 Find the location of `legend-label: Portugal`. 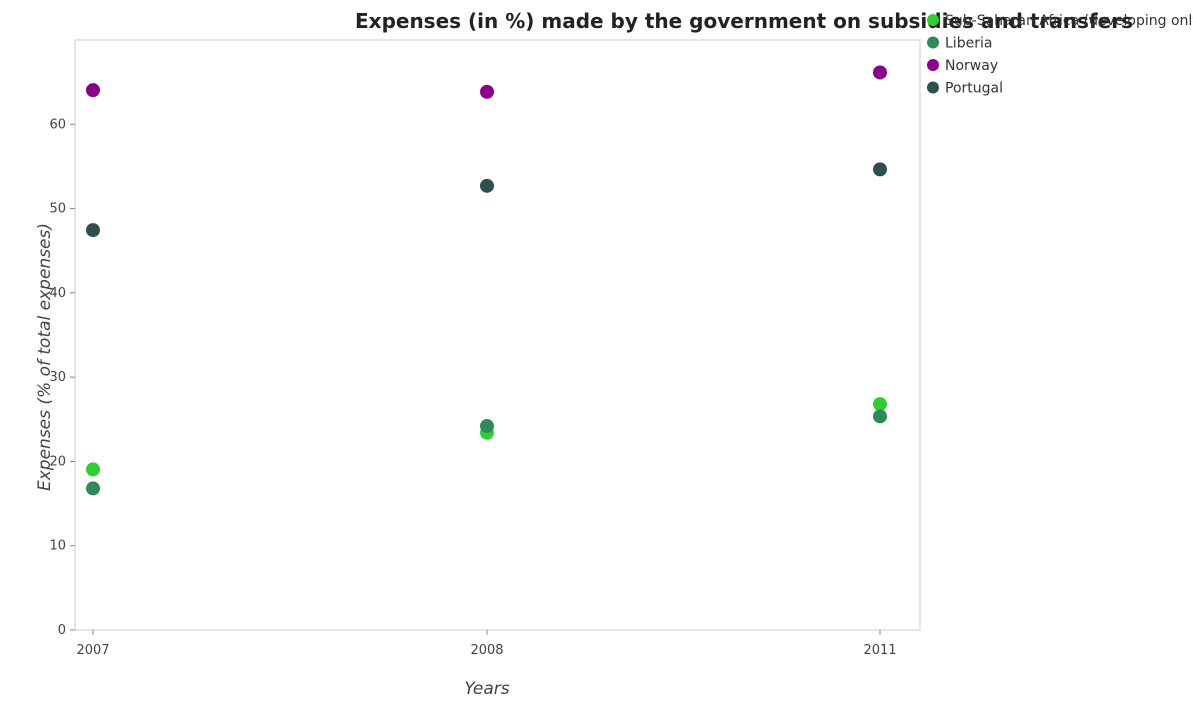

legend-label: Portugal is located at coordinates (974, 89).